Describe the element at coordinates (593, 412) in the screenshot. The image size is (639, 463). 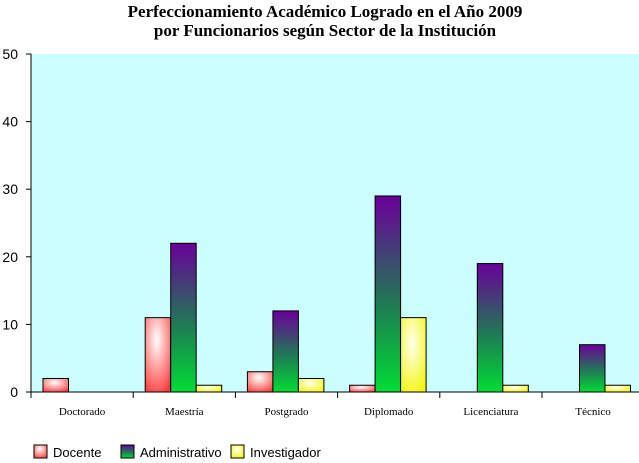
I see `x-tick-label: Técnico` at that location.